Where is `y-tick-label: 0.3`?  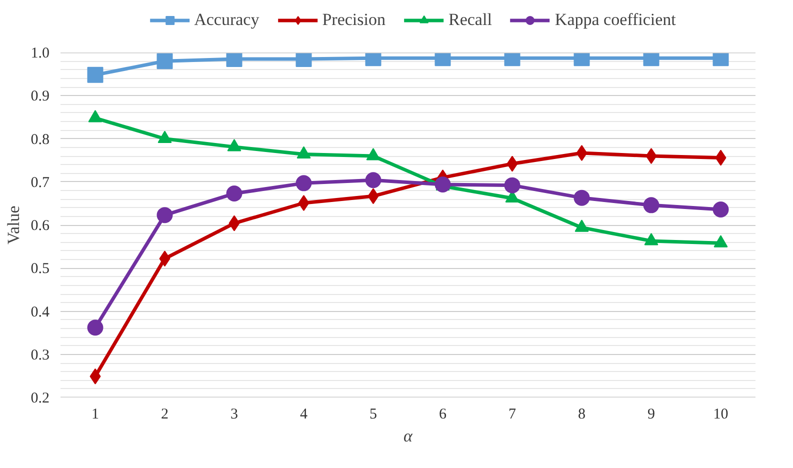
y-tick-label: 0.3 is located at coordinates (40, 355).